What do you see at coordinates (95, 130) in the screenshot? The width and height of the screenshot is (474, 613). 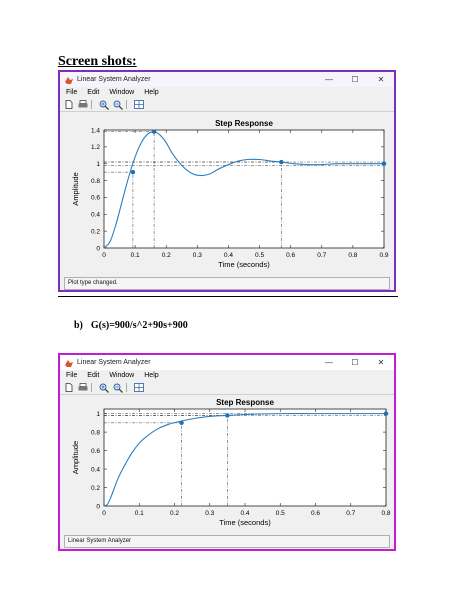 I see `y-tick-label: 1.4` at bounding box center [95, 130].